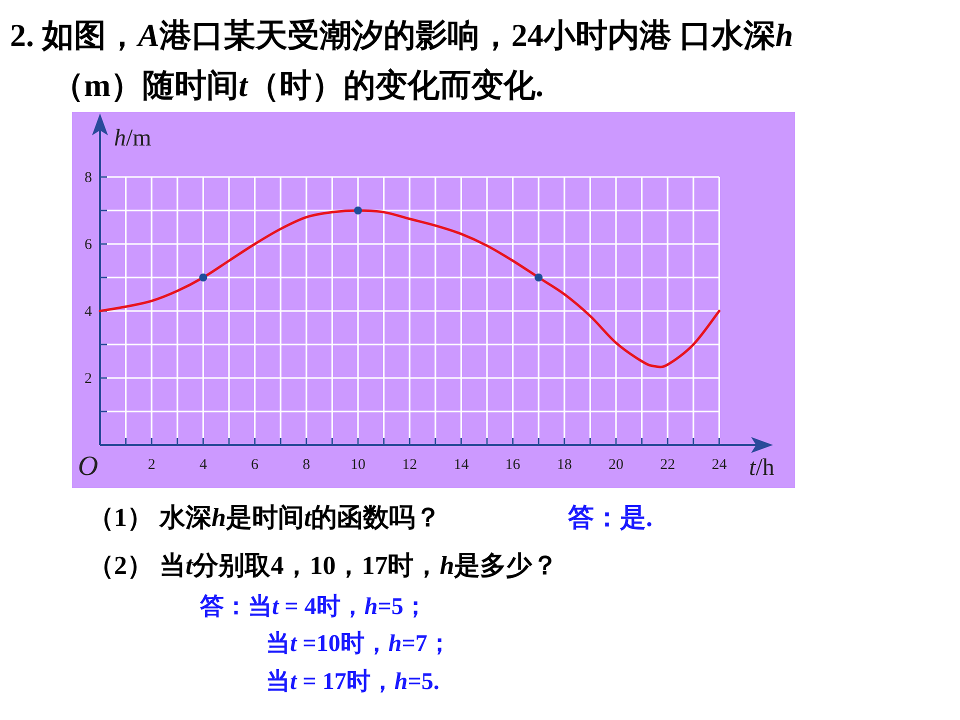 The image size is (960, 720). What do you see at coordinates (255, 465) in the screenshot?
I see `x-tick-label: 6` at bounding box center [255, 465].